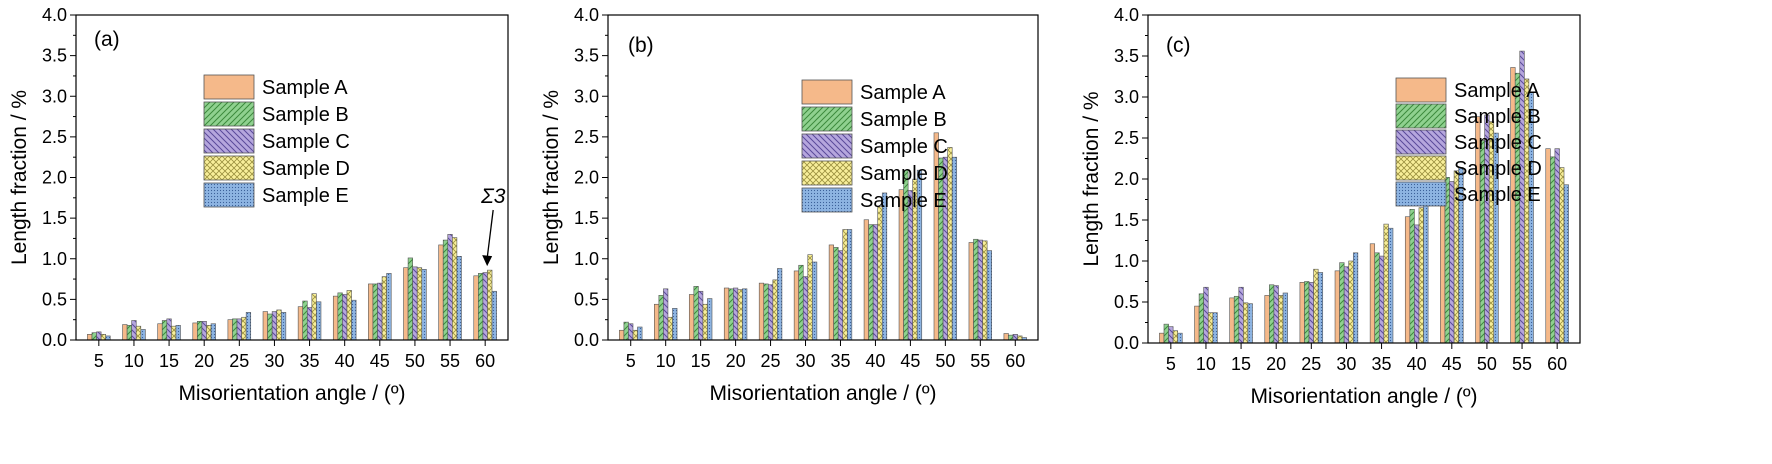 The image size is (1772, 464). What do you see at coordinates (354, 320) in the screenshot?
I see `bar-a-s4-c7` at bounding box center [354, 320].